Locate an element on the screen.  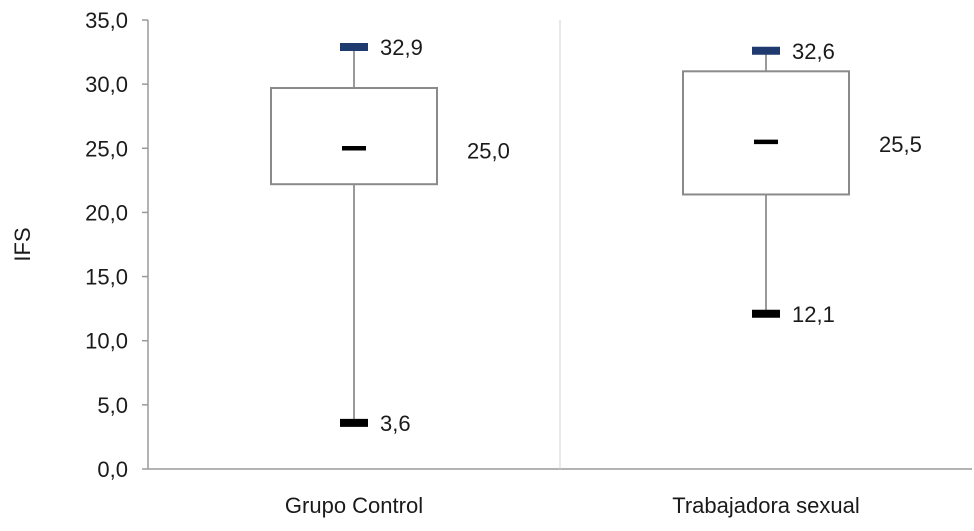
y-tick-label: 20,0 is located at coordinates (106, 212).